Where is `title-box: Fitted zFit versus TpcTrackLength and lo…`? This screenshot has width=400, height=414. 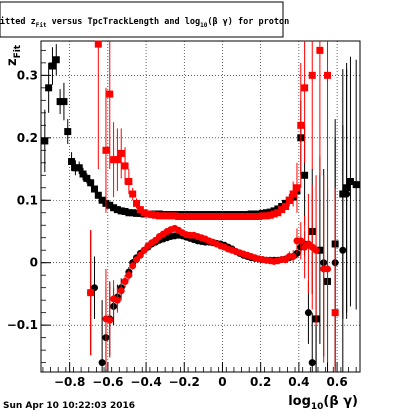 title-box: Fitted zFit versus TpcTrackLength and lo… is located at coordinates (144, 19).